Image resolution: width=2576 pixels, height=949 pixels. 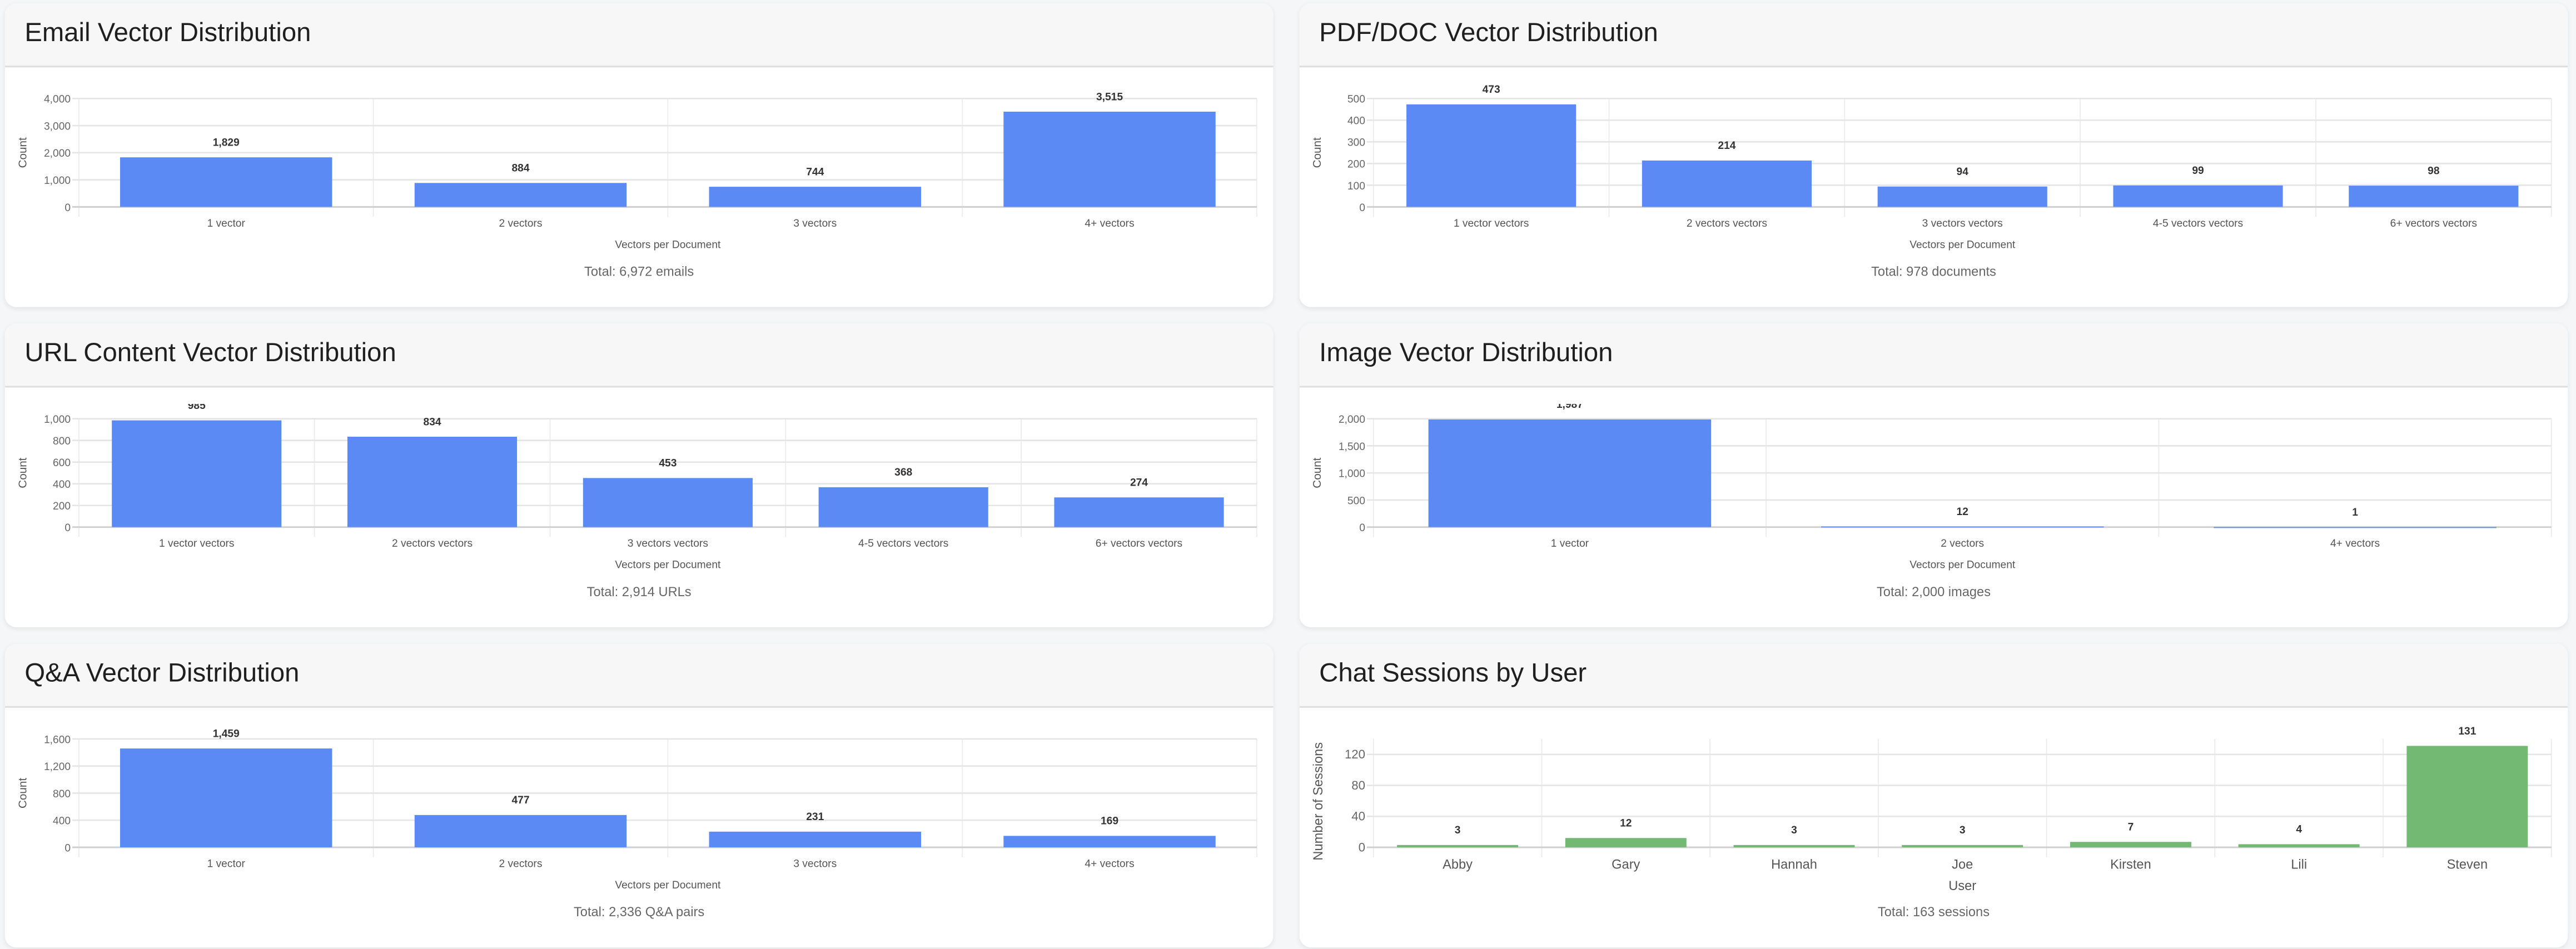 What do you see at coordinates (2434, 171) in the screenshot?
I see `data-label: 98` at bounding box center [2434, 171].